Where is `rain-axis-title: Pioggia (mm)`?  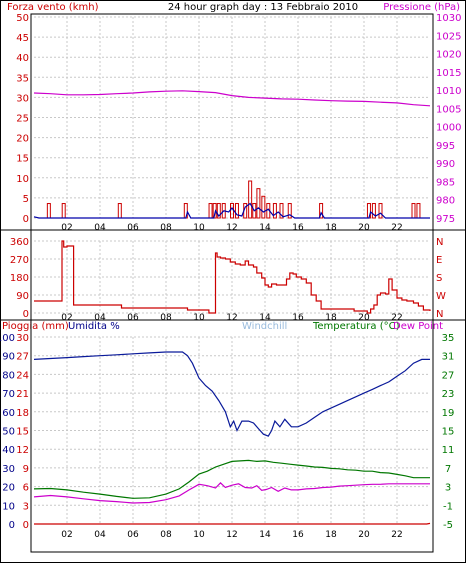 rain-axis-title: Pioggia (mm) is located at coordinates (35, 326).